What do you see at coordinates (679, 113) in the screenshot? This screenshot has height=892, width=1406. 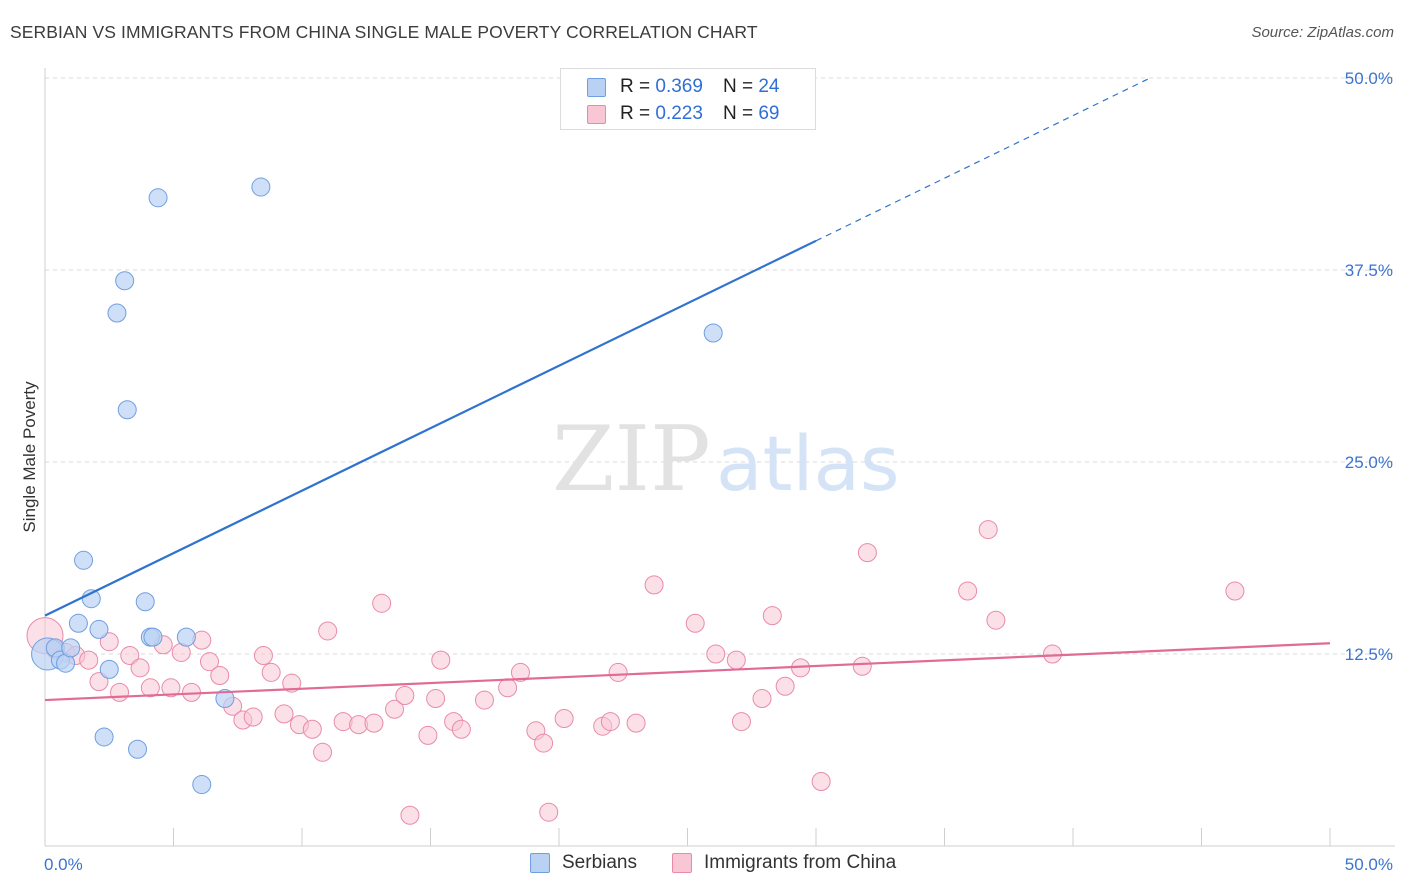 I see `china-r-value: 0.223` at bounding box center [679, 113].